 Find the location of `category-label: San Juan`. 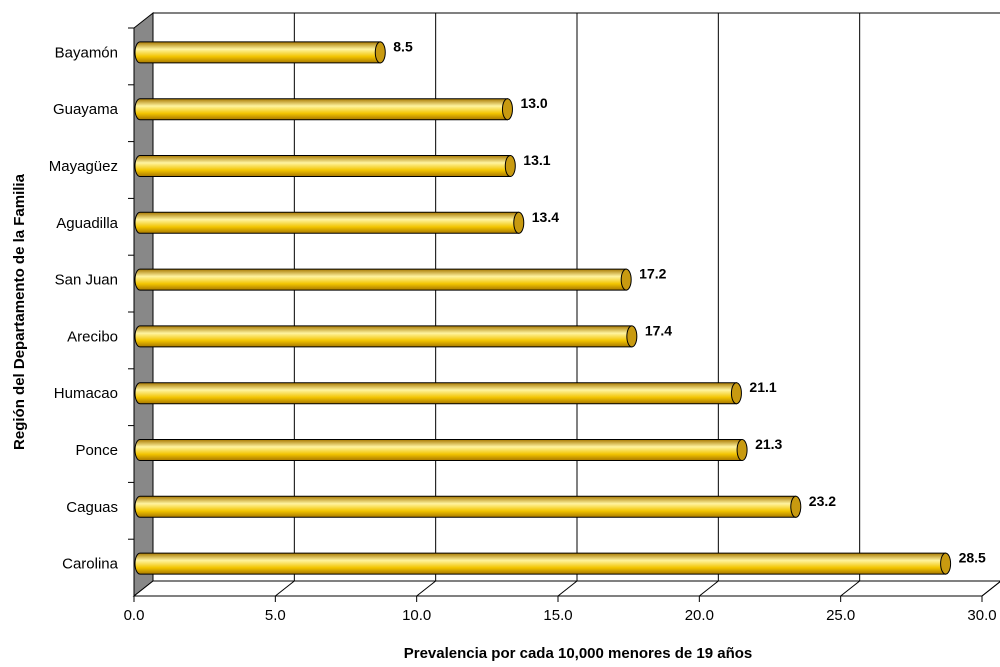

category-label: San Juan is located at coordinates (86, 280).